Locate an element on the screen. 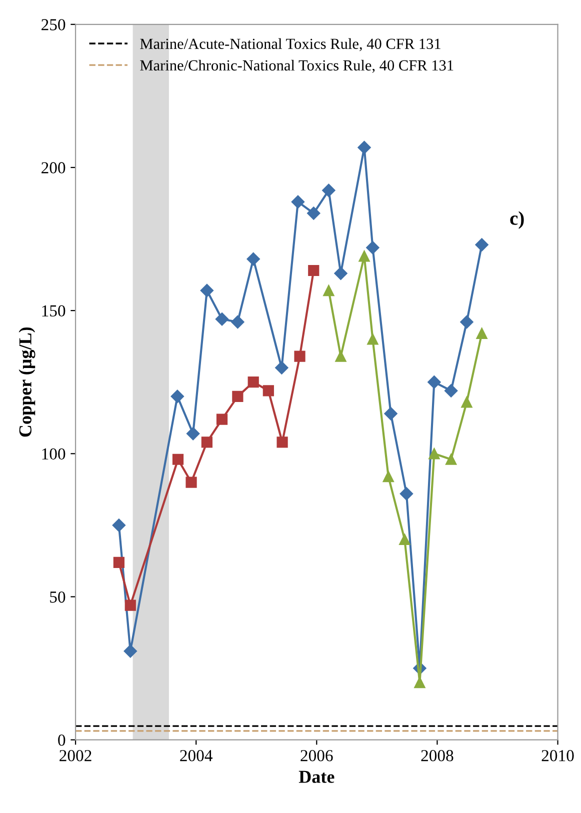 Image resolution: width=581 pixels, height=813 pixels. y-tick-label: 150 is located at coordinates (54, 311).